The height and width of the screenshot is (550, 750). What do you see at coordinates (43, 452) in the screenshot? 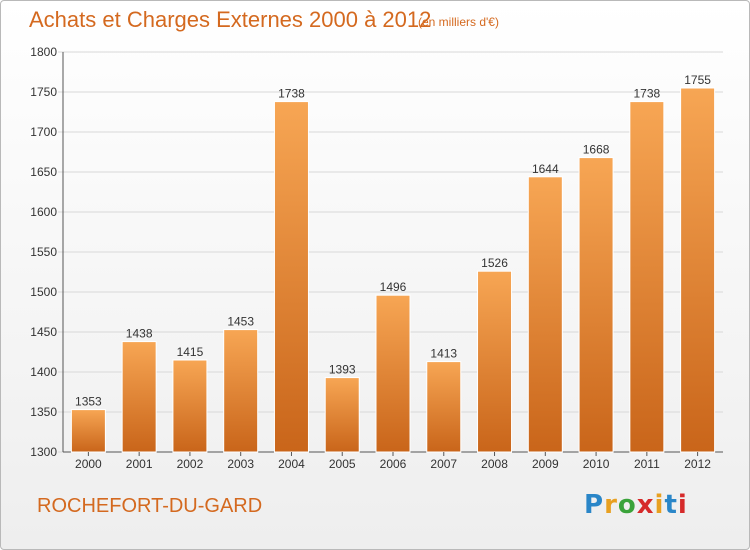
I see `y-tick-label: 1300` at bounding box center [43, 452].